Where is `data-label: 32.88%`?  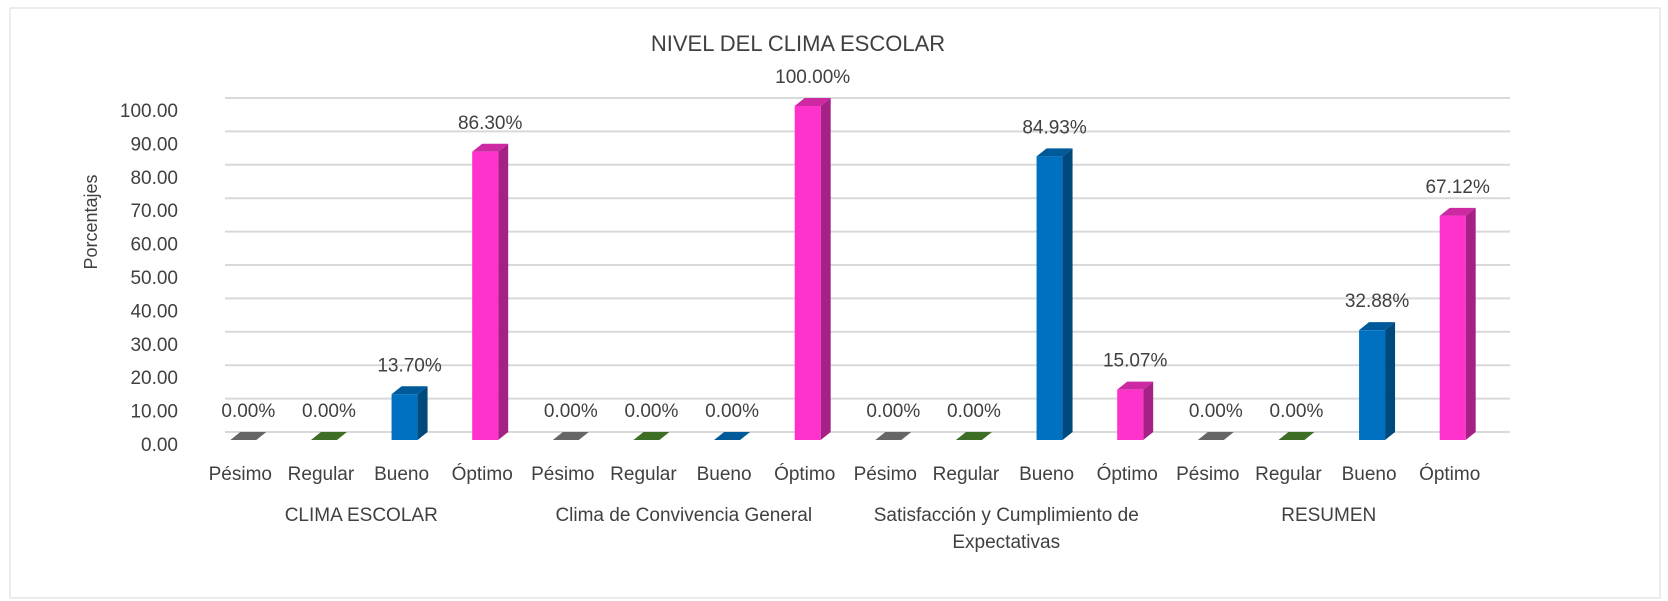
data-label: 32.88% is located at coordinates (1377, 301).